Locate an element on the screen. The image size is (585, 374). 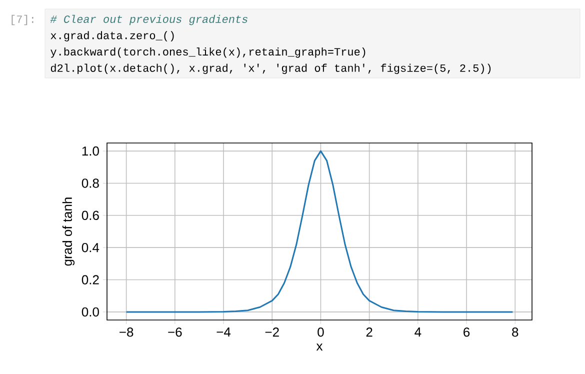
y-tick-label: 0.4 is located at coordinates (91, 247).